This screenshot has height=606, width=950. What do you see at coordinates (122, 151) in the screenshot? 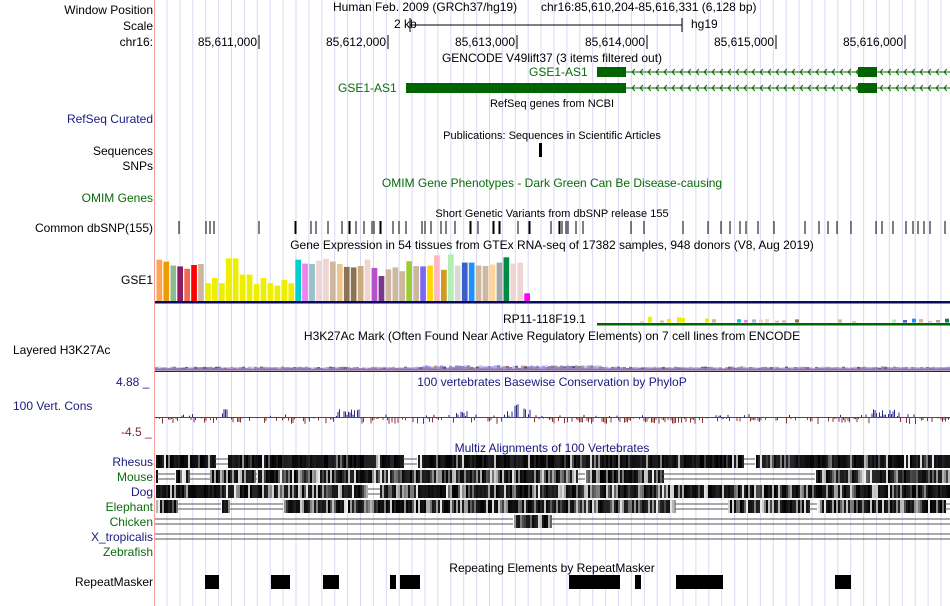
I see `sequences-label: Sequences` at bounding box center [122, 151].